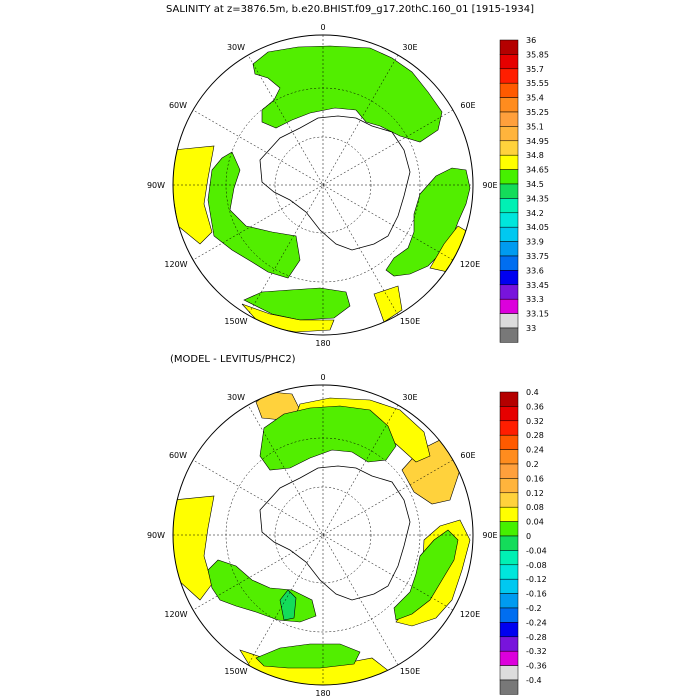 This screenshot has width=700, height=700. What do you see at coordinates (537, 170) in the screenshot?
I see `top-colorbar-label-9: 34.65` at bounding box center [537, 170].